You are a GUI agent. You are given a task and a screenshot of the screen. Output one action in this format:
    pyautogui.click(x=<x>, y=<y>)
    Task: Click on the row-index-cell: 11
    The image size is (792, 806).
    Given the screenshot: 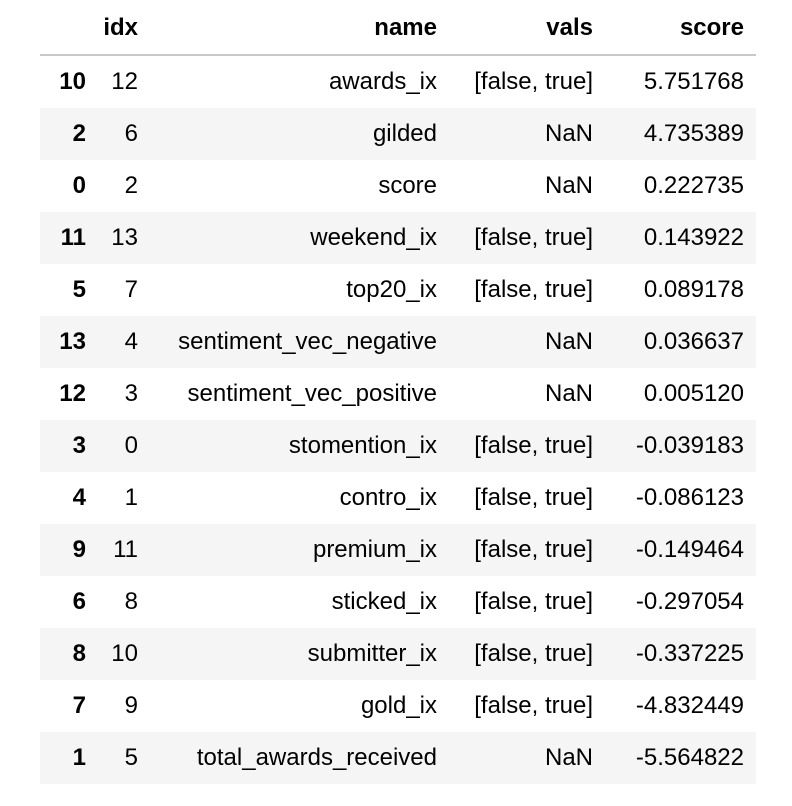 What is the action you would take?
    pyautogui.click(x=73, y=237)
    